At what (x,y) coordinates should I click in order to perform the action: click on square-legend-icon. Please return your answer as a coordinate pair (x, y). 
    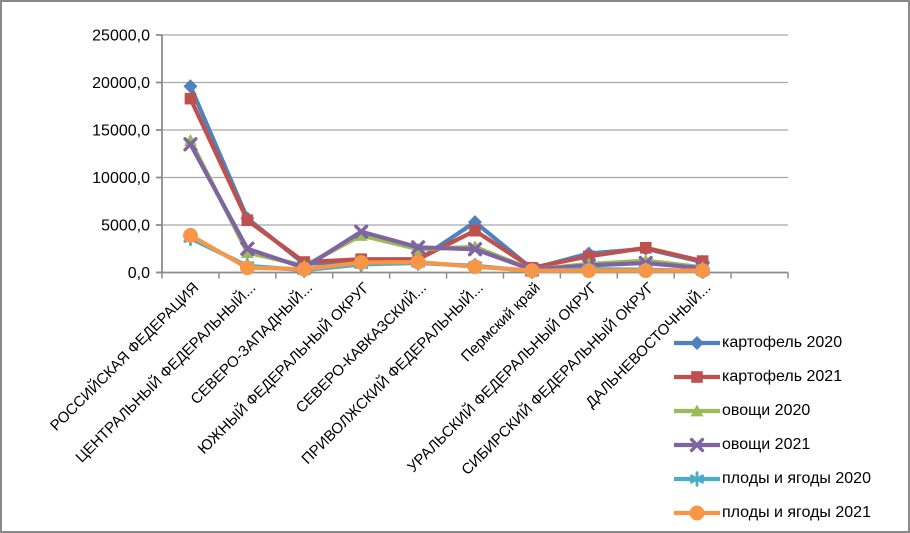
    Looking at the image, I should click on (697, 377).